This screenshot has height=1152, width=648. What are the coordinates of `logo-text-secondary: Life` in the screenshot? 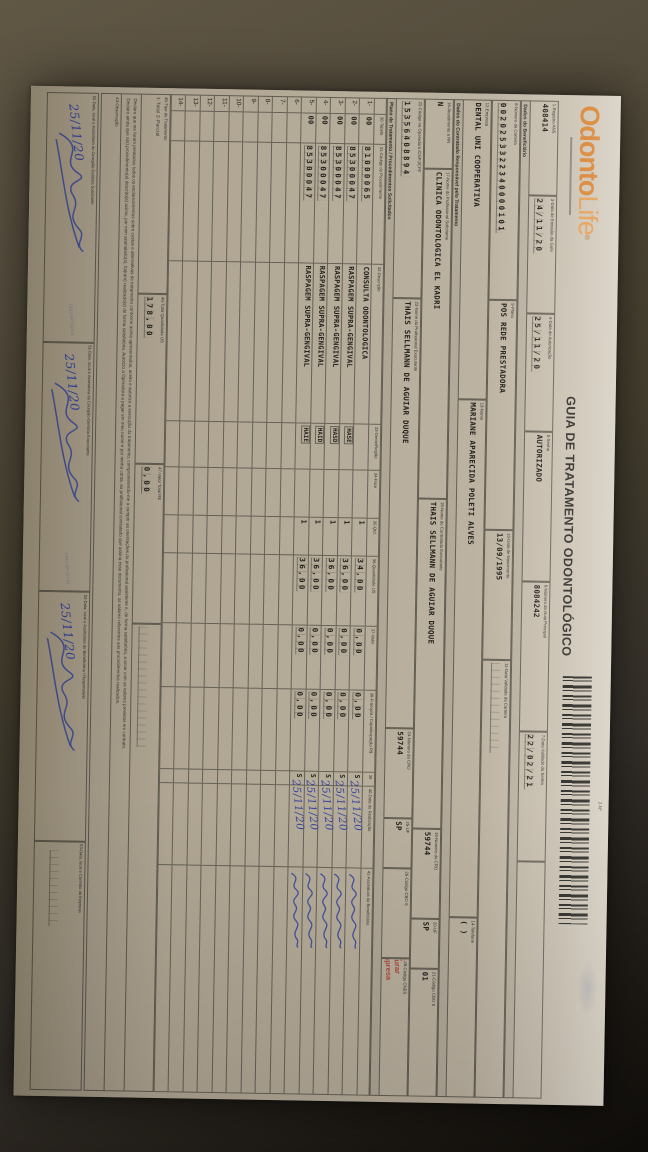 It's located at (588, 215).